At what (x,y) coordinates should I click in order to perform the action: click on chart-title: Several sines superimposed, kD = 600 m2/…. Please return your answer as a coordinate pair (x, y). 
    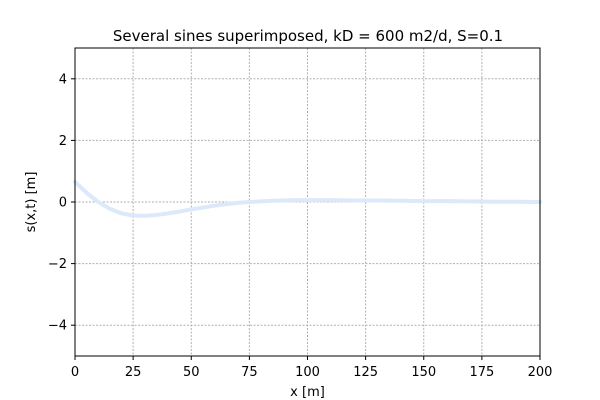
    Looking at the image, I should click on (308, 36).